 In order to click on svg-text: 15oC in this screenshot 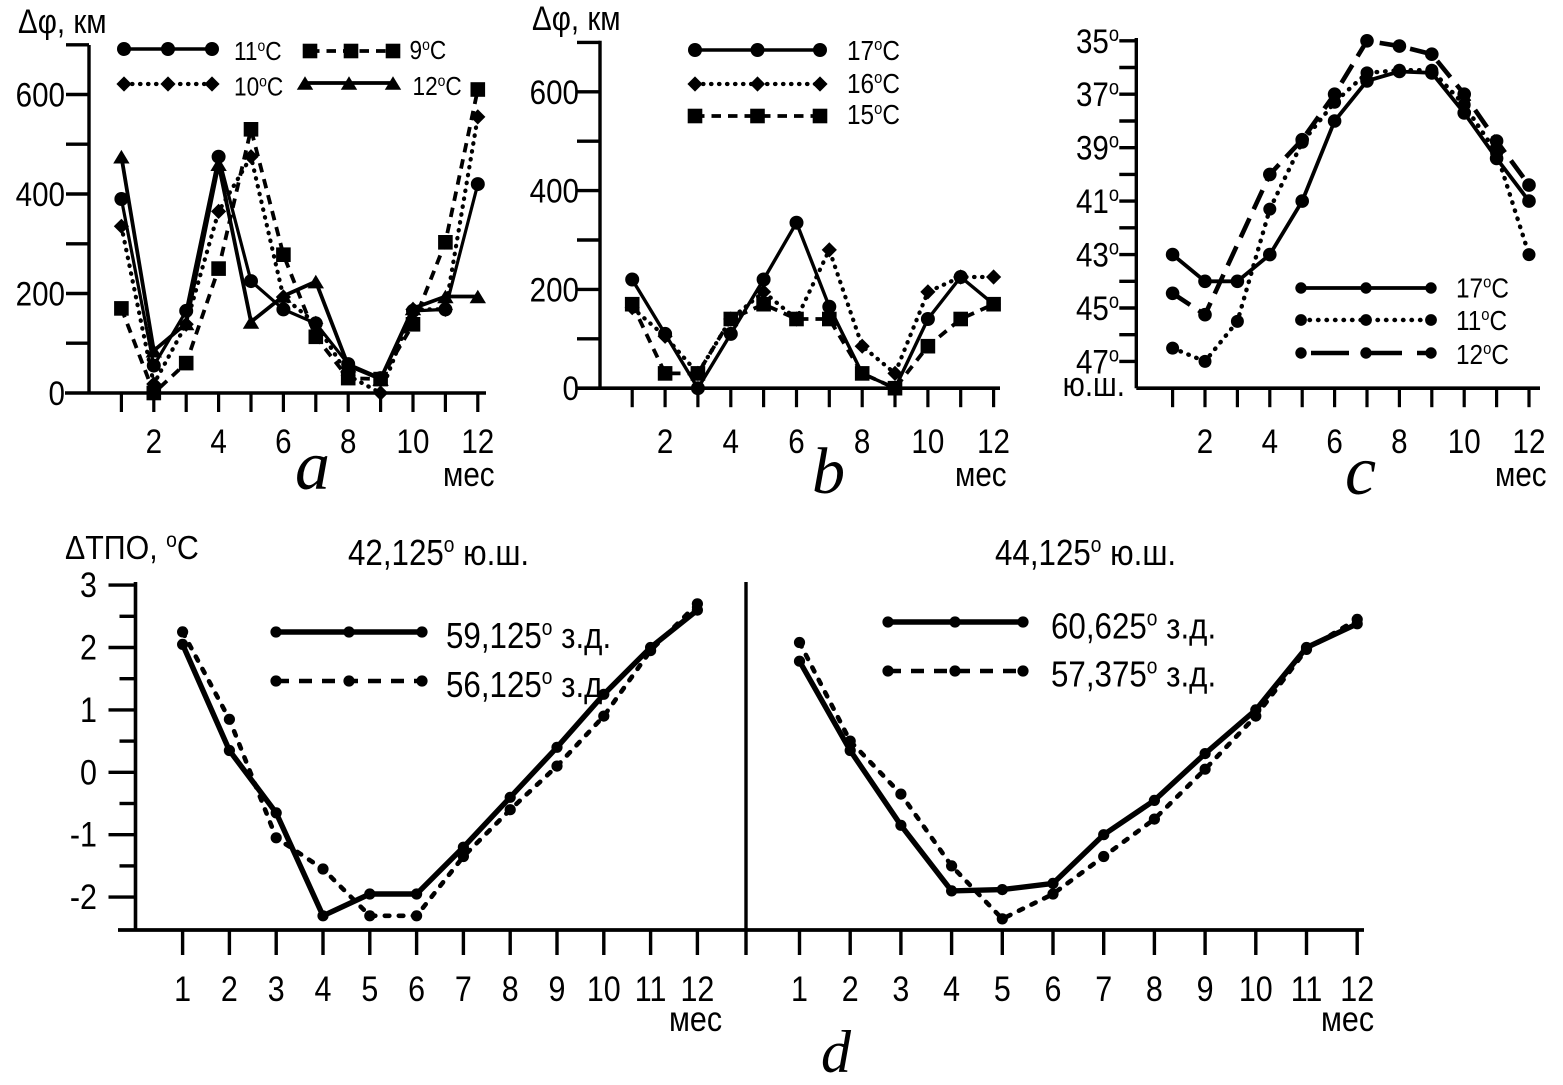, I will do `click(873, 114)`.